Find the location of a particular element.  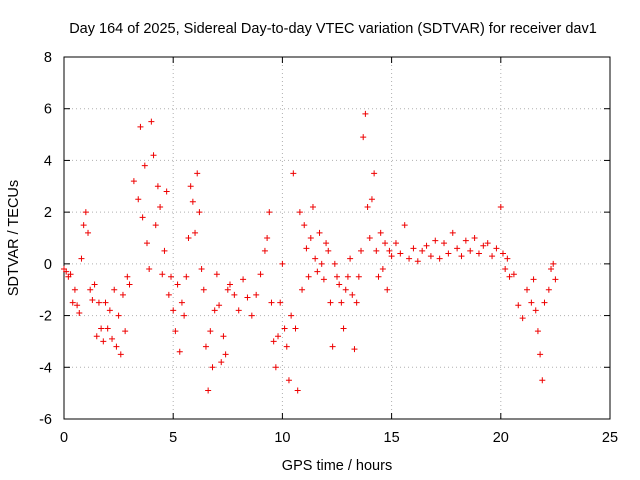

y-tick-labels: -6 -4 -2 0 2 4 6 8 is located at coordinates (45, 239).